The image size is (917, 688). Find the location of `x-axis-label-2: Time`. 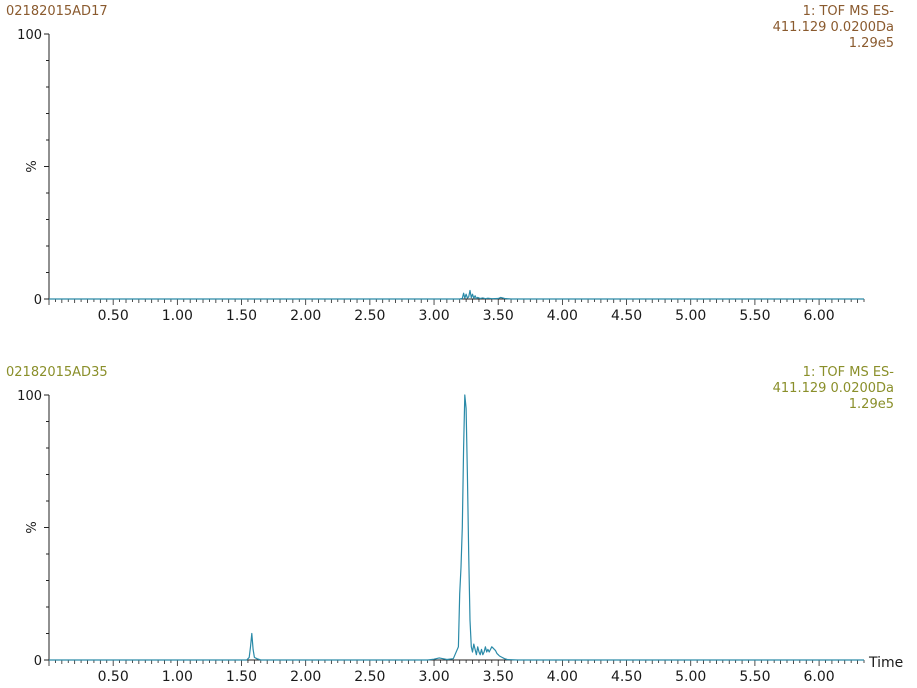

x-axis-label-2: Time is located at coordinates (885, 663).